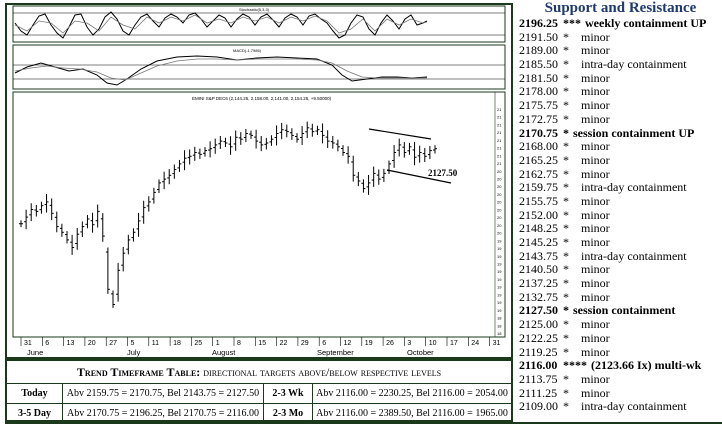 The image size is (722, 428). Describe the element at coordinates (348, 343) in the screenshot. I see `date-tick-label: 12` at that location.